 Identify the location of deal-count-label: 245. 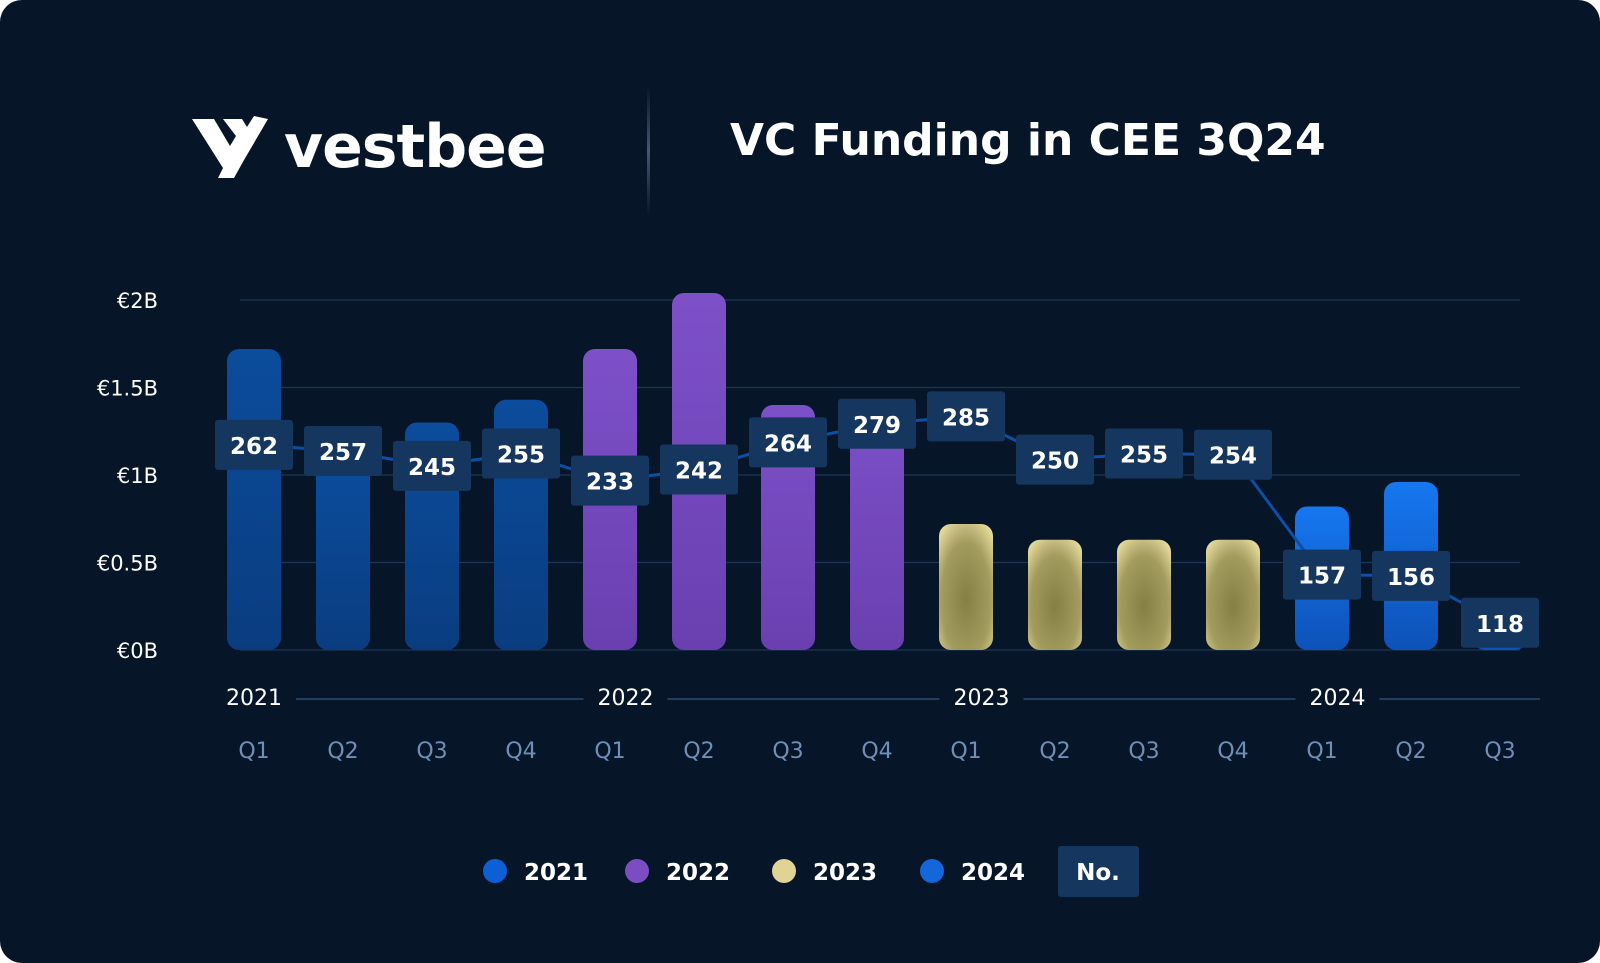
(432, 468).